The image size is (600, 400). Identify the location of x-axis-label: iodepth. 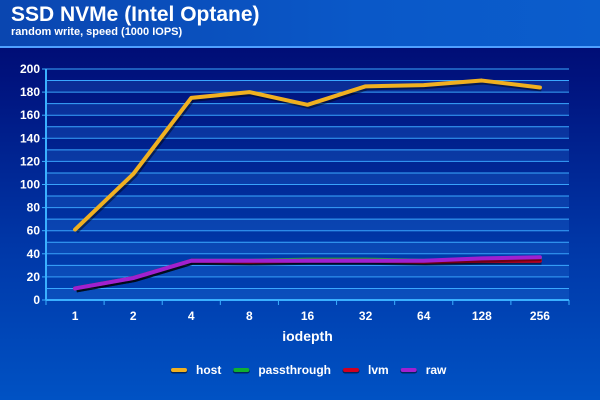
(307, 336).